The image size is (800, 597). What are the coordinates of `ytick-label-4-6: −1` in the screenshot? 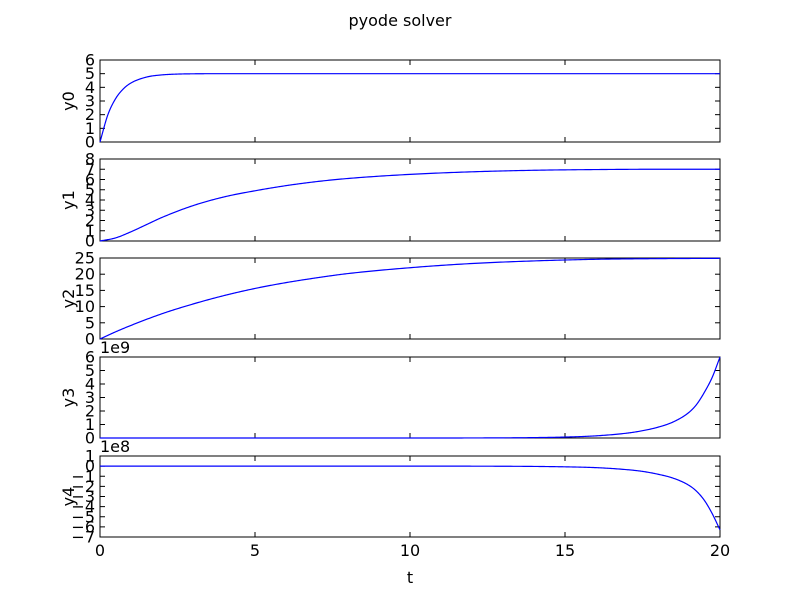 It's located at (83, 476).